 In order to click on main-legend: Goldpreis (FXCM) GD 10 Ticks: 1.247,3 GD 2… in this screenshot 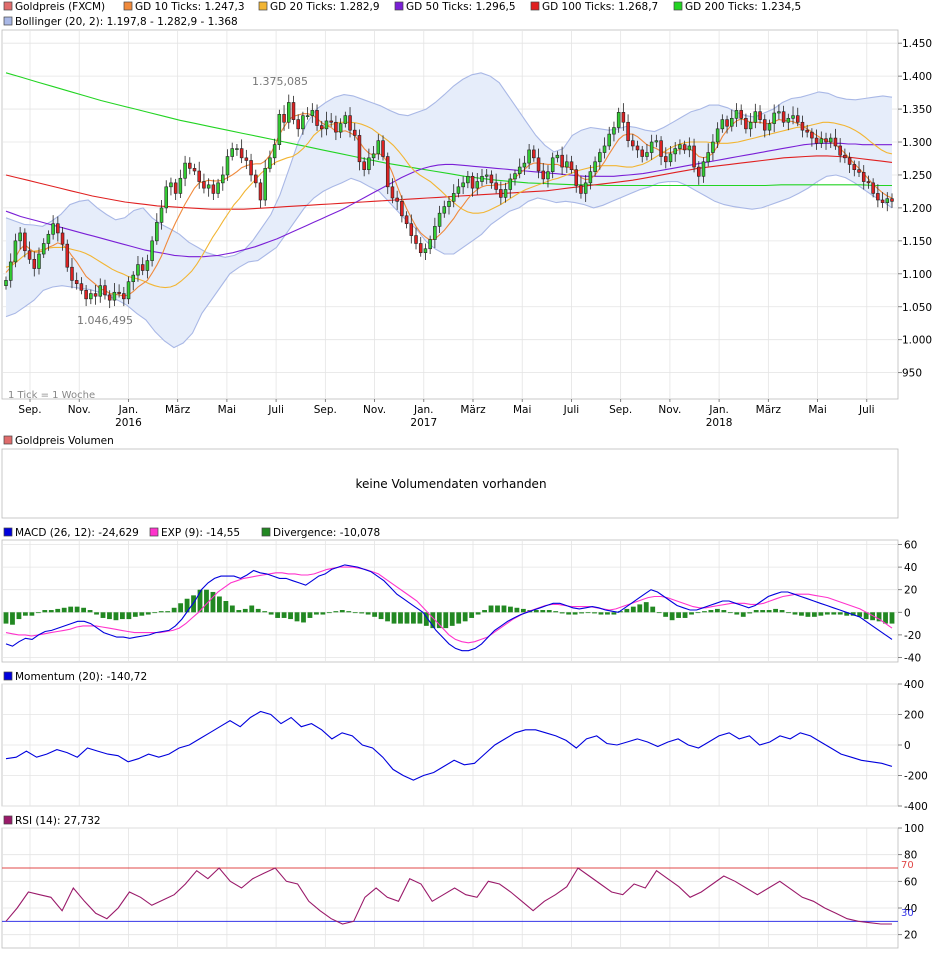, I will do `click(402, 7)`.